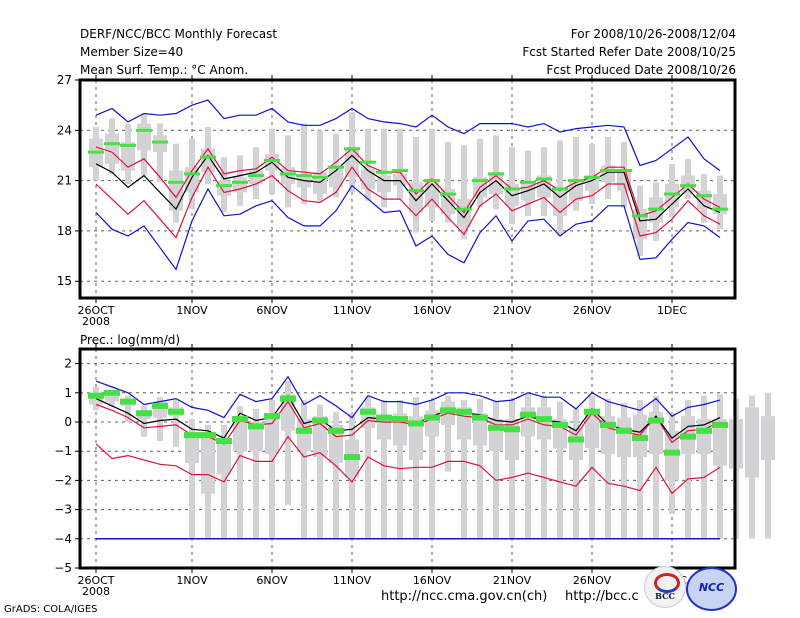  What do you see at coordinates (95, 310) in the screenshot?
I see `x-tick-label: 26OCT` at bounding box center [95, 310].